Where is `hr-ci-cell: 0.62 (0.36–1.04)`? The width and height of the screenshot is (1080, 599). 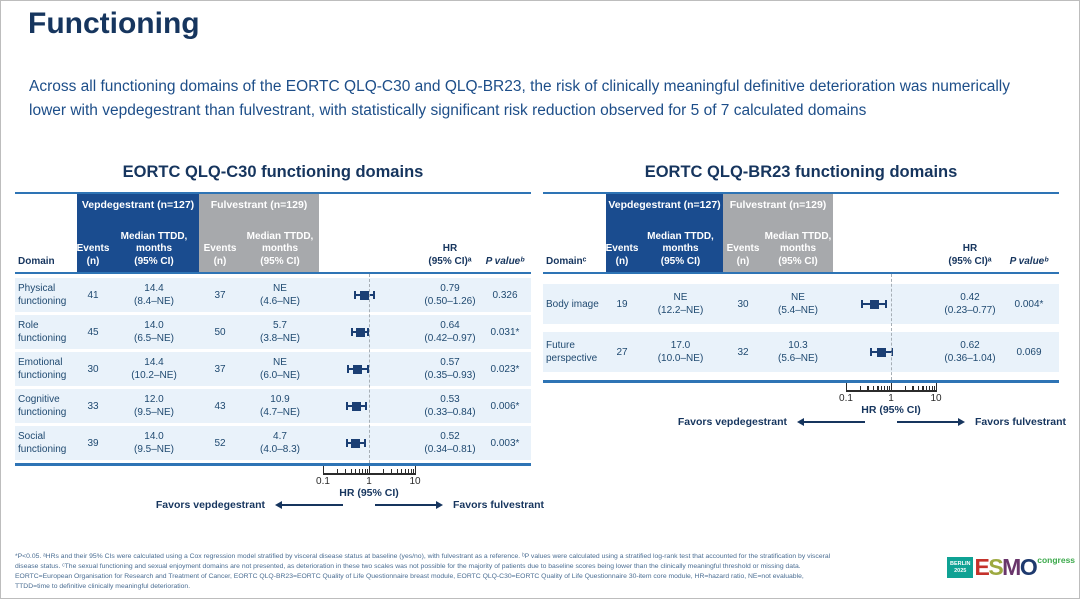
hr-ci-cell: 0.62 (0.36–1.04) is located at coordinates (970, 352).